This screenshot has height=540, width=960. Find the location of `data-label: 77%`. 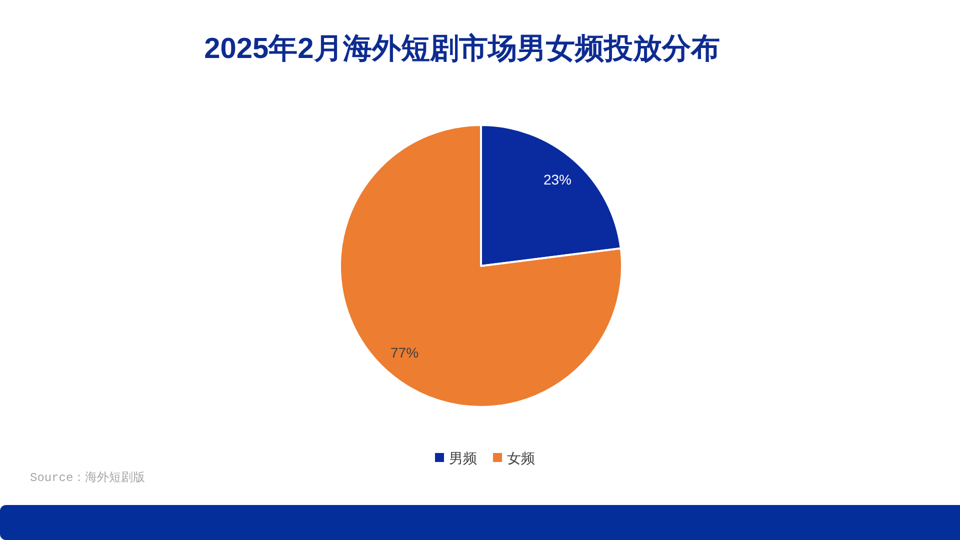

data-label: 77% is located at coordinates (404, 352).